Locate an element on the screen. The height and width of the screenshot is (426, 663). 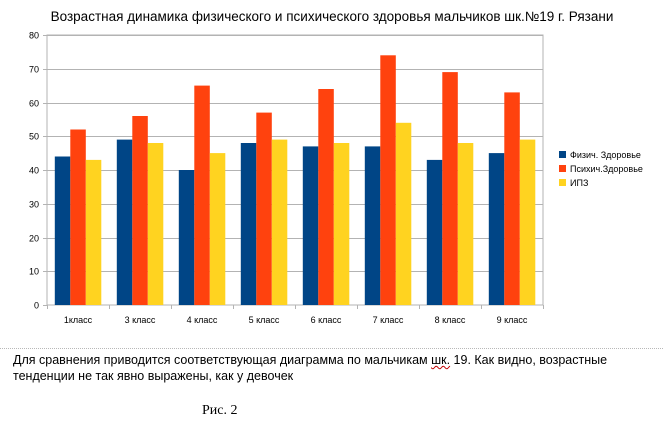
x-tick-label-4: 5 класс is located at coordinates (264, 320).